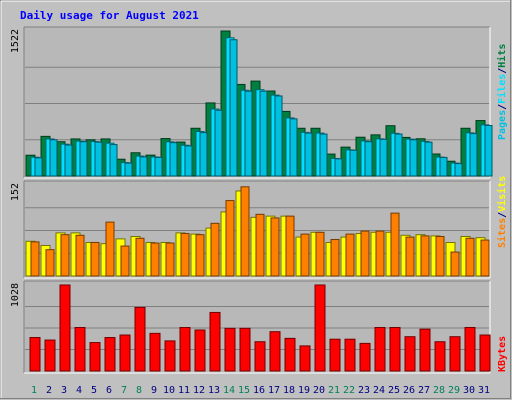  Describe the element at coordinates (94, 390) in the screenshot. I see `x-tick-label-day-5: 5` at that location.